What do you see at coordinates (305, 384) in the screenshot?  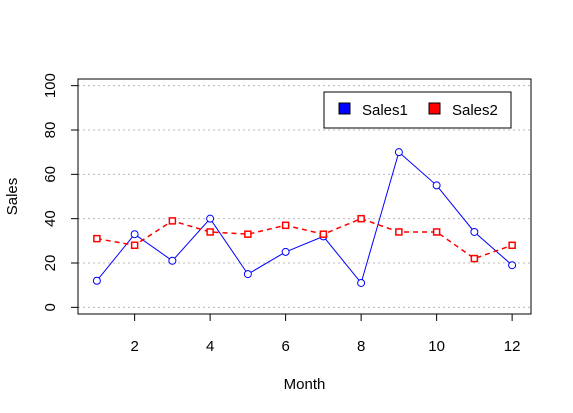 I see `x-axis-label: Month` at bounding box center [305, 384].